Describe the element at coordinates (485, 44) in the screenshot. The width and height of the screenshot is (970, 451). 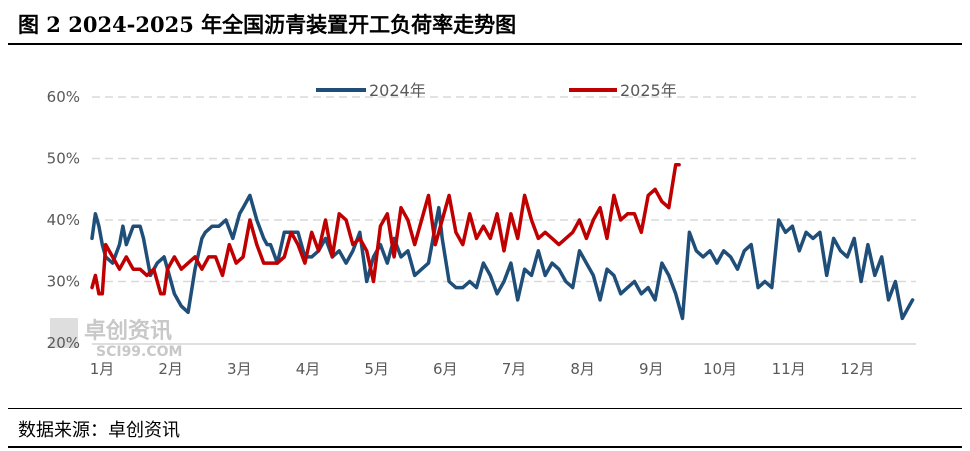
I see `title-rule` at that location.